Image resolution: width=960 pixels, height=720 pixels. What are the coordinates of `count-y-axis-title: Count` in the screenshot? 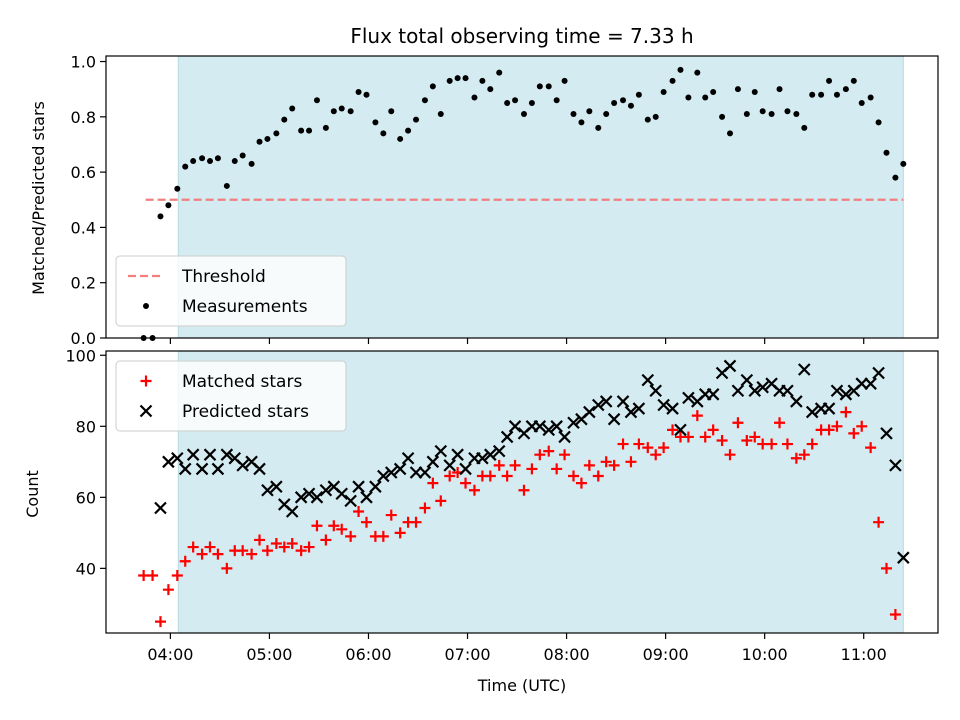 It's located at (32, 494).